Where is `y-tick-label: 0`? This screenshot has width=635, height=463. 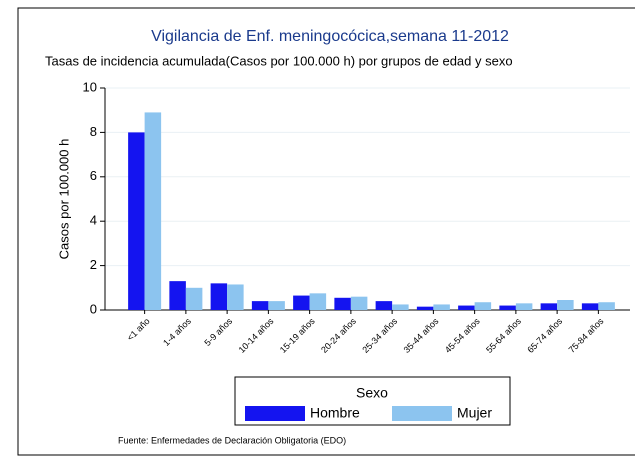 y-tick-label: 0 is located at coordinates (93, 308).